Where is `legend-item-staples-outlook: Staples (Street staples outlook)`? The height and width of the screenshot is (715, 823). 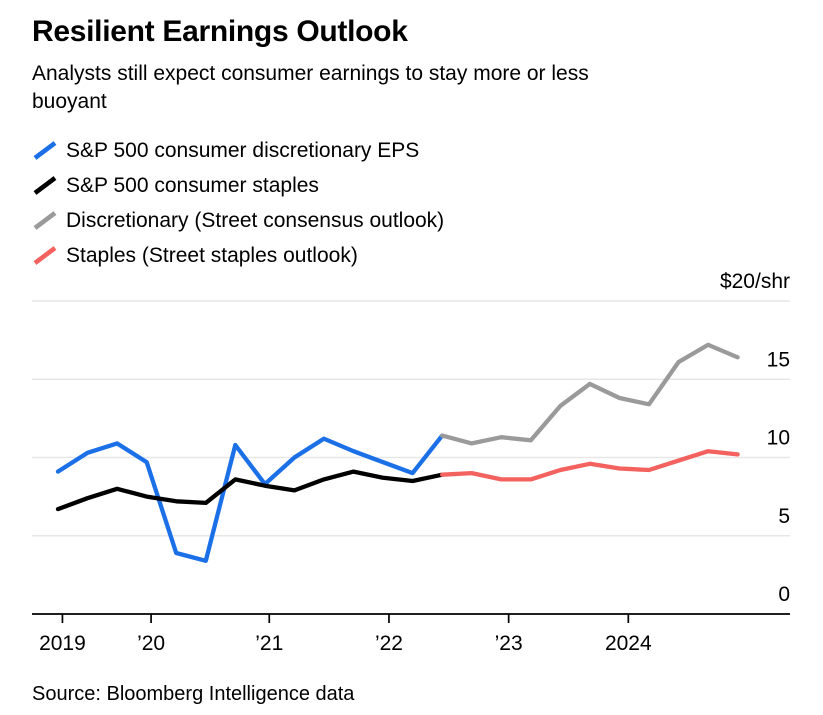 legend-item-staples-outlook: Staples (Street staples outlook) is located at coordinates (238, 255).